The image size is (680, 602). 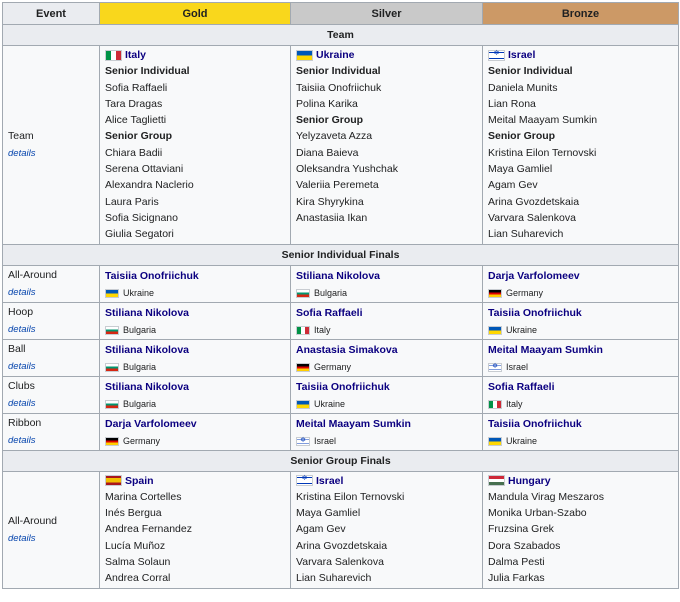 What do you see at coordinates (347, 169) in the screenshot?
I see `athlete-name: Oleksandra Yushchak` at bounding box center [347, 169].